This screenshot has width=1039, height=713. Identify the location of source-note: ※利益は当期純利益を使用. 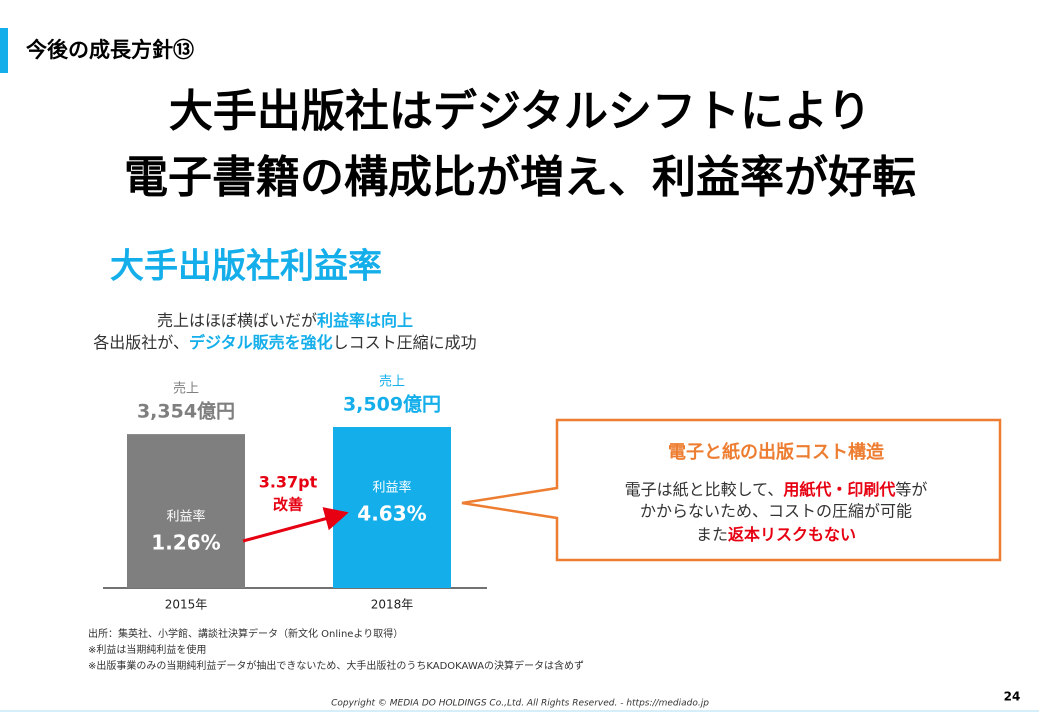
(147, 649).